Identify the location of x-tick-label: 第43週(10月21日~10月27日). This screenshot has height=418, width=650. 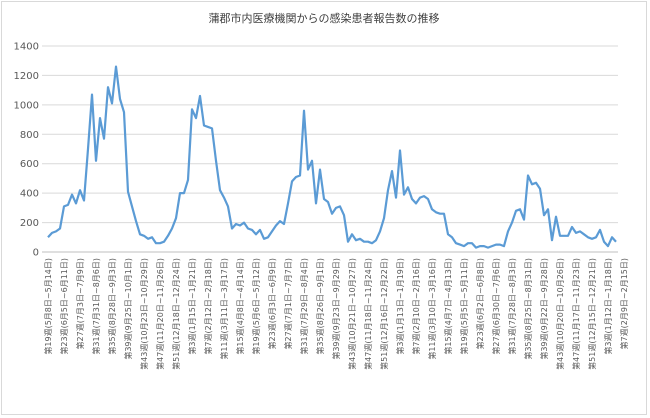
(352, 314).